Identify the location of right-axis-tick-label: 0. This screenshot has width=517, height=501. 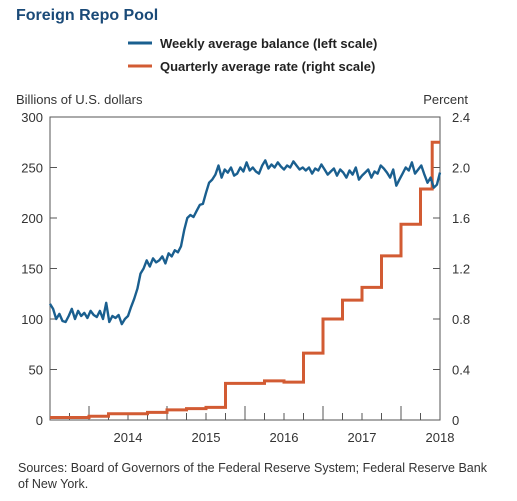
(455, 420).